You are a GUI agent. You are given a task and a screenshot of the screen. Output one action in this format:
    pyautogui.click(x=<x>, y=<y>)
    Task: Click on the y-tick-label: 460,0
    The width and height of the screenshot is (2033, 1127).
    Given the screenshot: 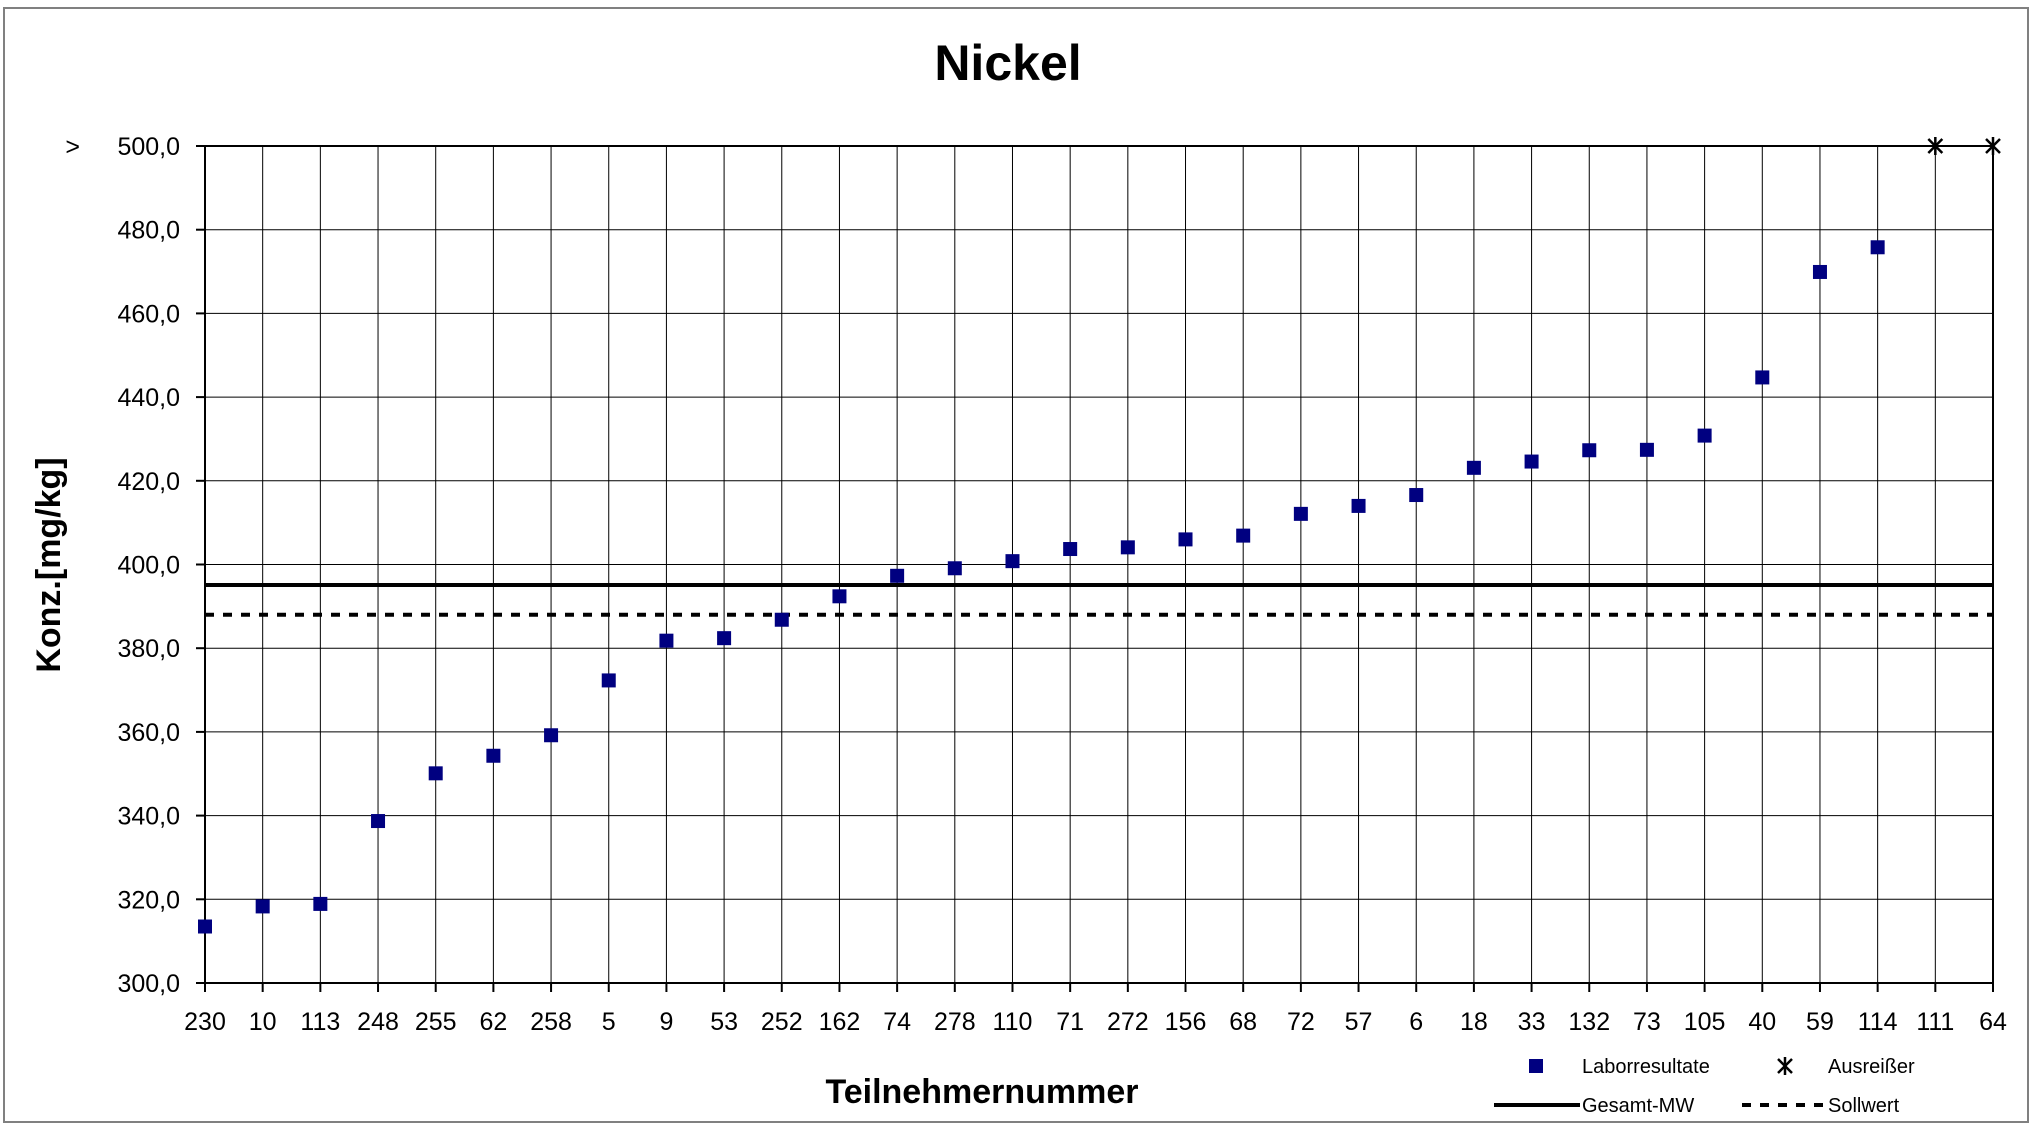 What is the action you would take?
    pyautogui.click(x=148, y=314)
    